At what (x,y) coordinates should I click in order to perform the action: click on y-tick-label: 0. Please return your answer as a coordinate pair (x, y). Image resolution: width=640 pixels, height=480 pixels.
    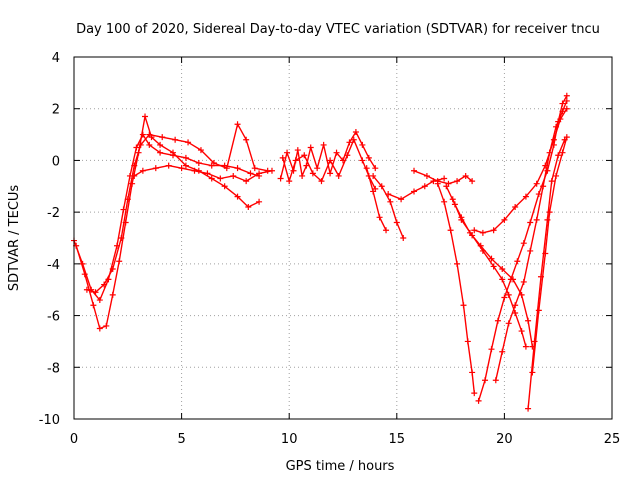
    Looking at the image, I should click on (56, 161).